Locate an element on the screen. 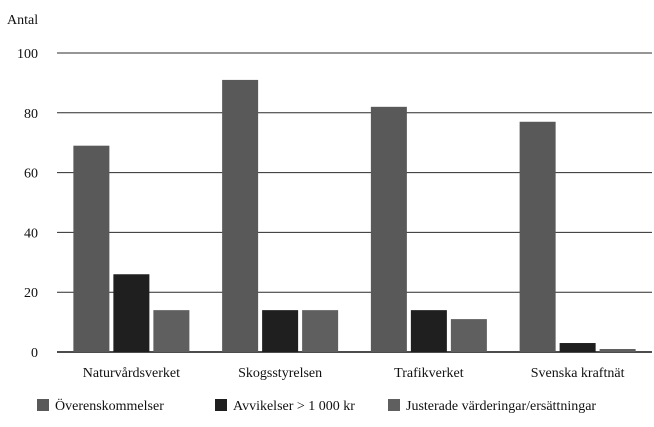  legend-label-1: Avvikelser > 1 000 kr is located at coordinates (294, 406).